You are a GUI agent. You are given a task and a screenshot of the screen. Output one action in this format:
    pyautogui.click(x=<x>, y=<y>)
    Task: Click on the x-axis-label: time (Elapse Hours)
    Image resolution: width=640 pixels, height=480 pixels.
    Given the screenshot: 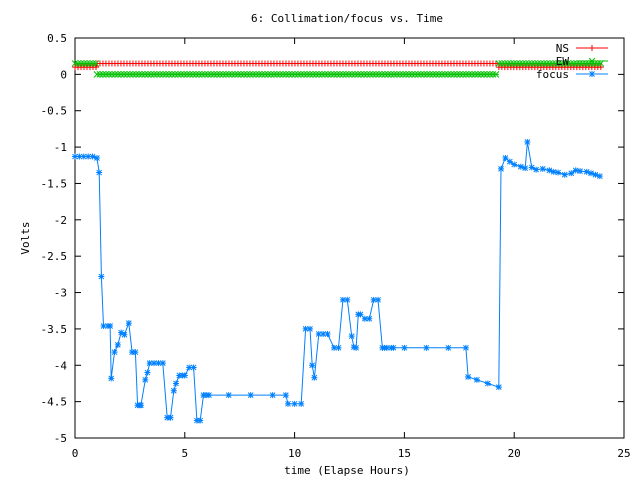 What is the action you would take?
    pyautogui.click(x=347, y=470)
    